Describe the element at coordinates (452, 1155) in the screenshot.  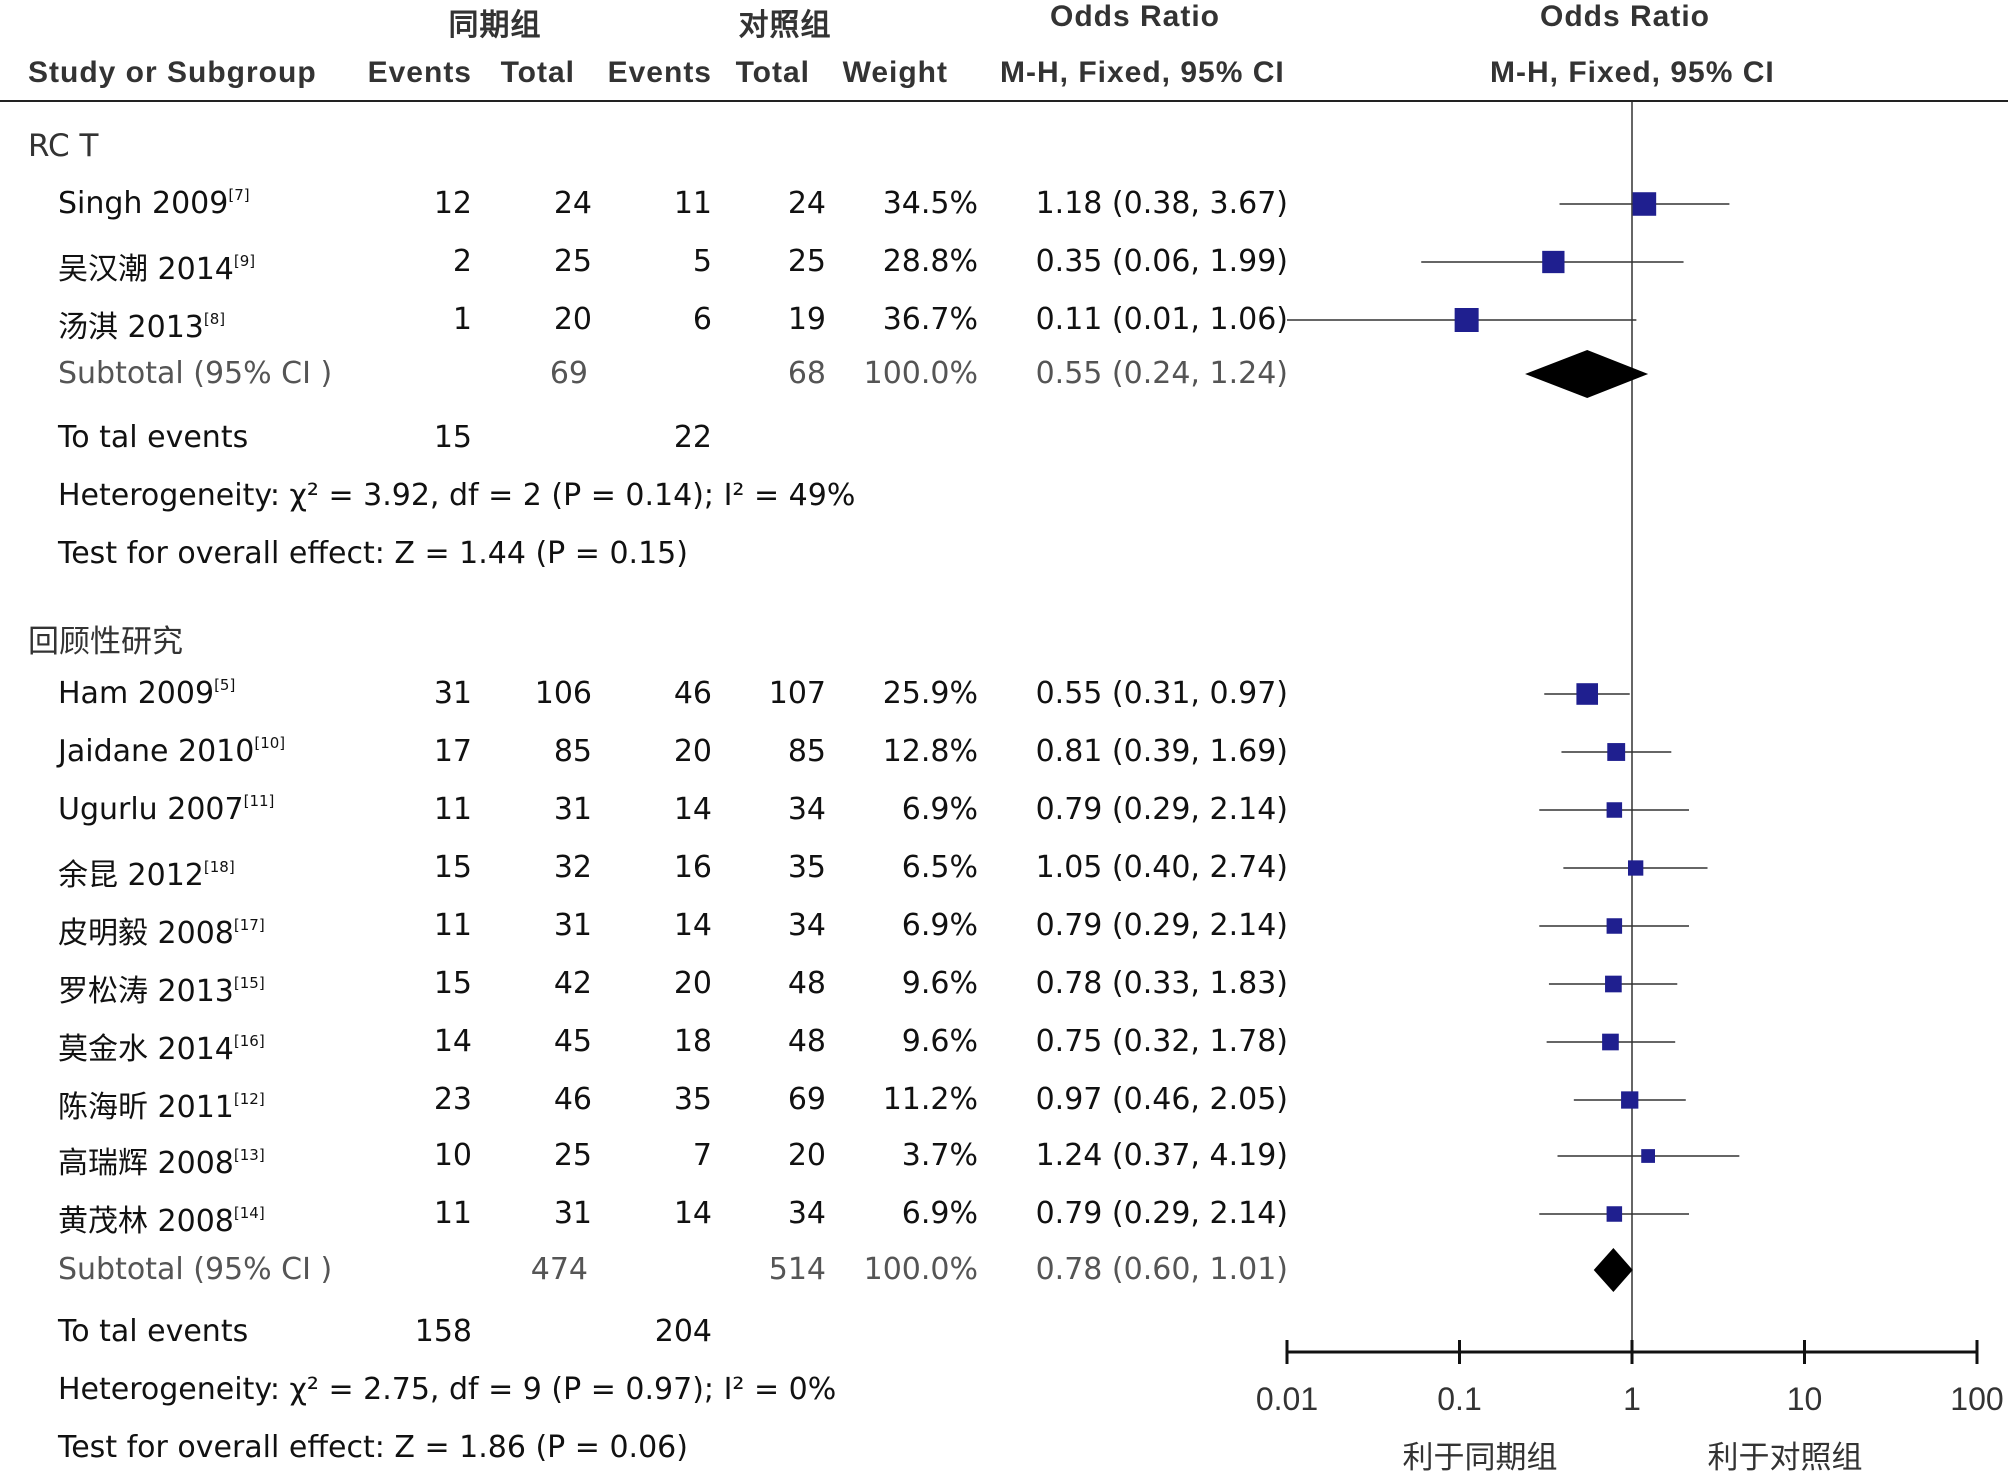
I see `events-a-cell: 10` at that location.